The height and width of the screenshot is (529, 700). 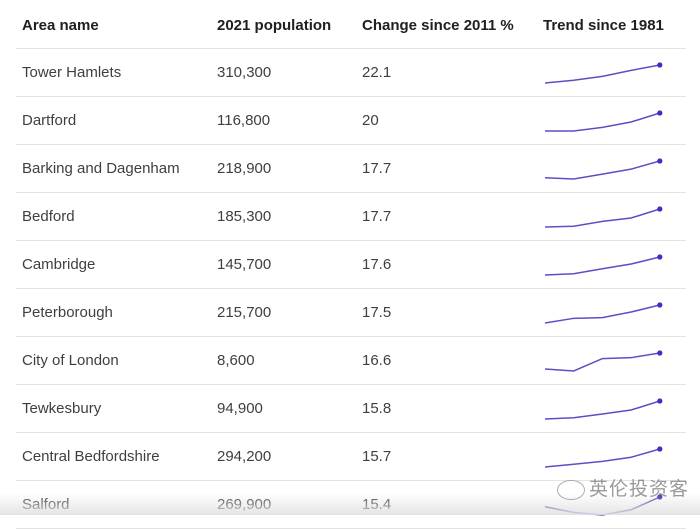 I want to click on area-cell: Salford, so click(x=46, y=504).